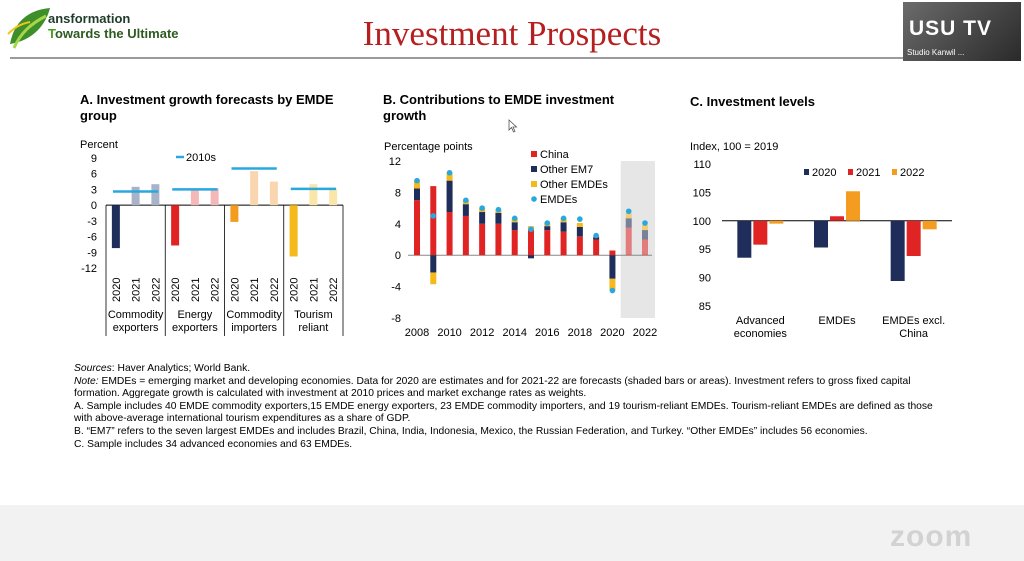 The height and width of the screenshot is (561, 1024). Describe the element at coordinates (313, 315) in the screenshot. I see `chart-a-group-label: Tourism` at that location.